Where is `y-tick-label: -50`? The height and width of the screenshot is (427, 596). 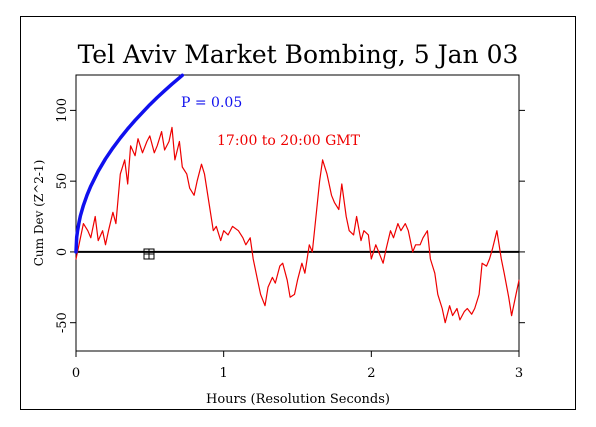 y-tick-label: -50 is located at coordinates (62, 322).